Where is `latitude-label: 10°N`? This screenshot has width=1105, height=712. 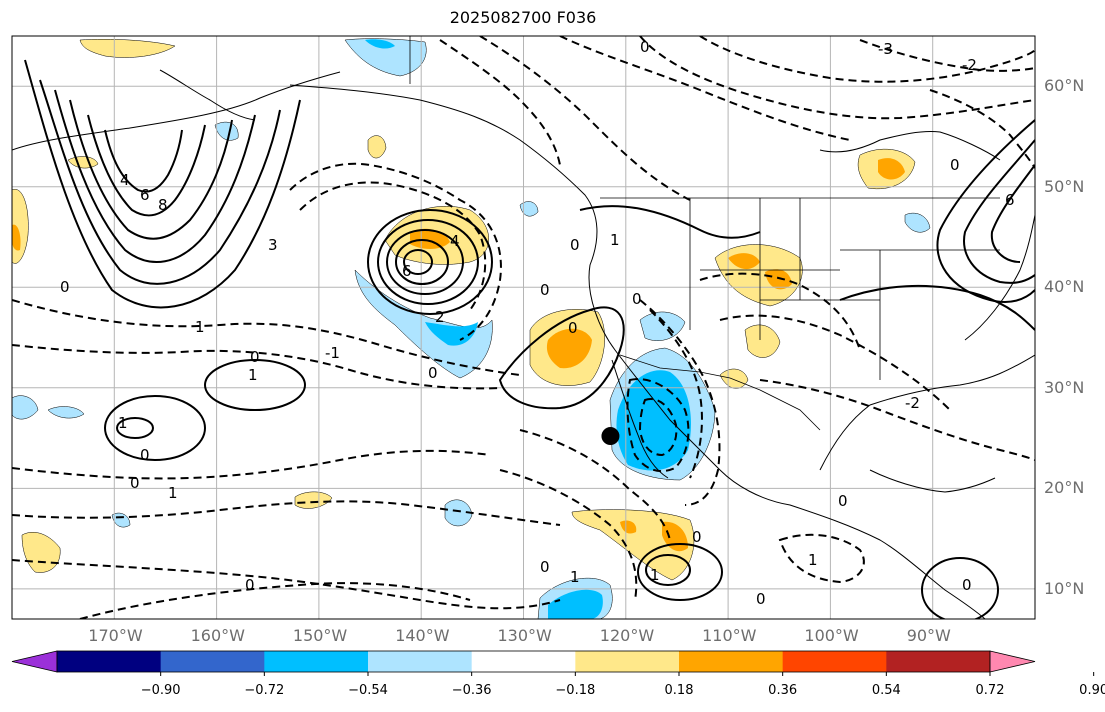 latitude-label: 10°N is located at coordinates (1064, 588).